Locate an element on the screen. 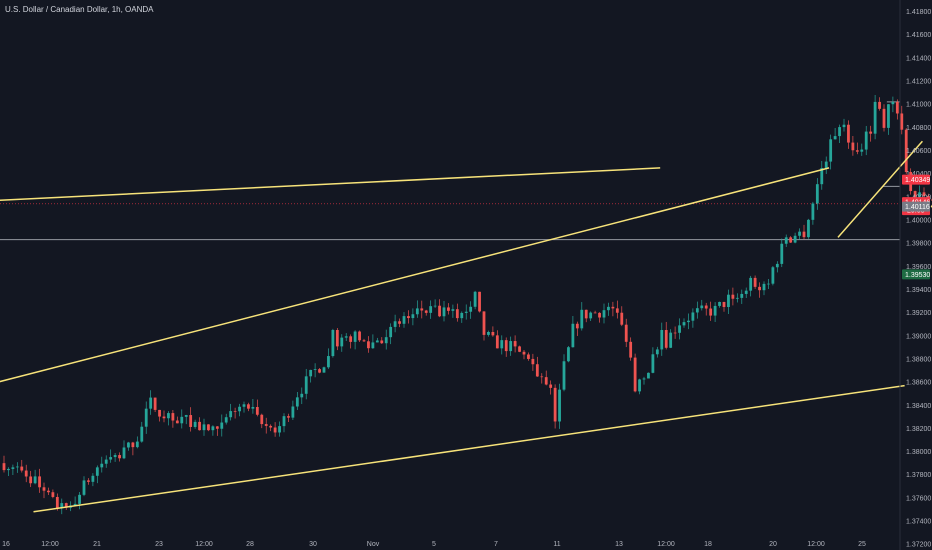 The width and height of the screenshot is (932, 550). time-tick-label: 28 is located at coordinates (250, 544).